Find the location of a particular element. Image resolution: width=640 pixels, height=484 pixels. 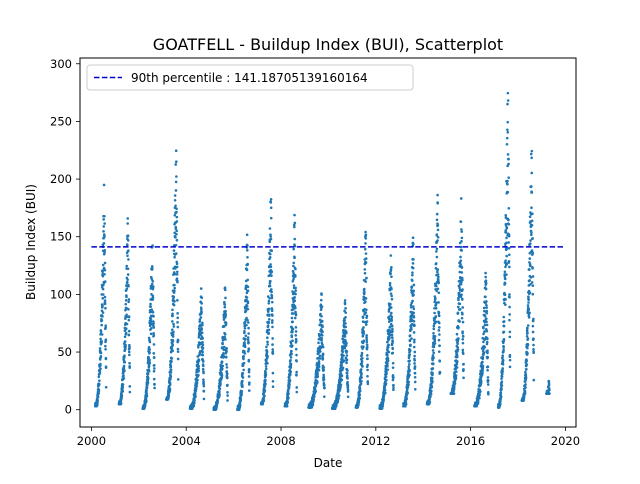

y-tick-label: 200 is located at coordinates (61, 179).